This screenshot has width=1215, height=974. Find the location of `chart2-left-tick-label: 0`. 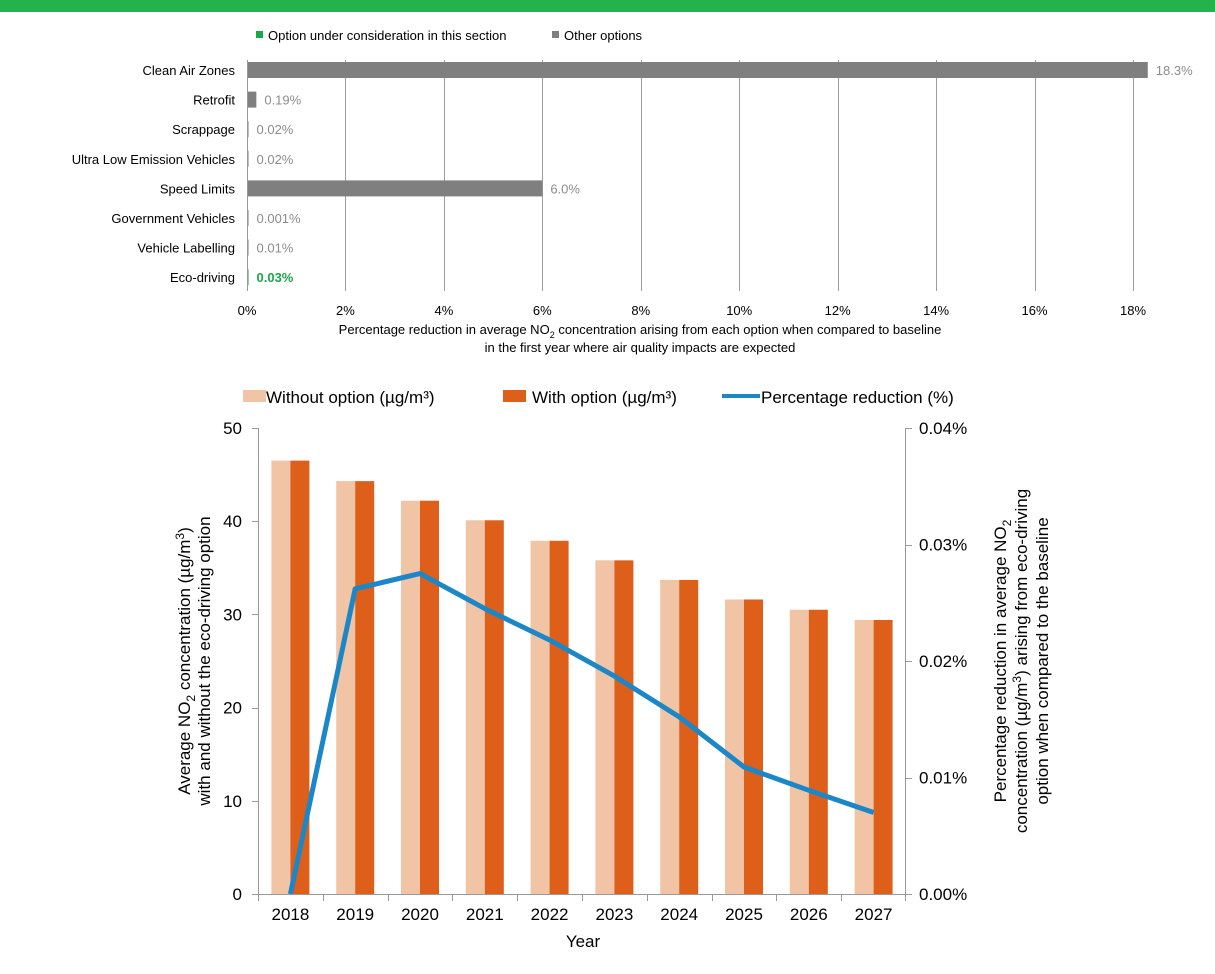

chart2-left-tick-label: 0 is located at coordinates (237, 894).